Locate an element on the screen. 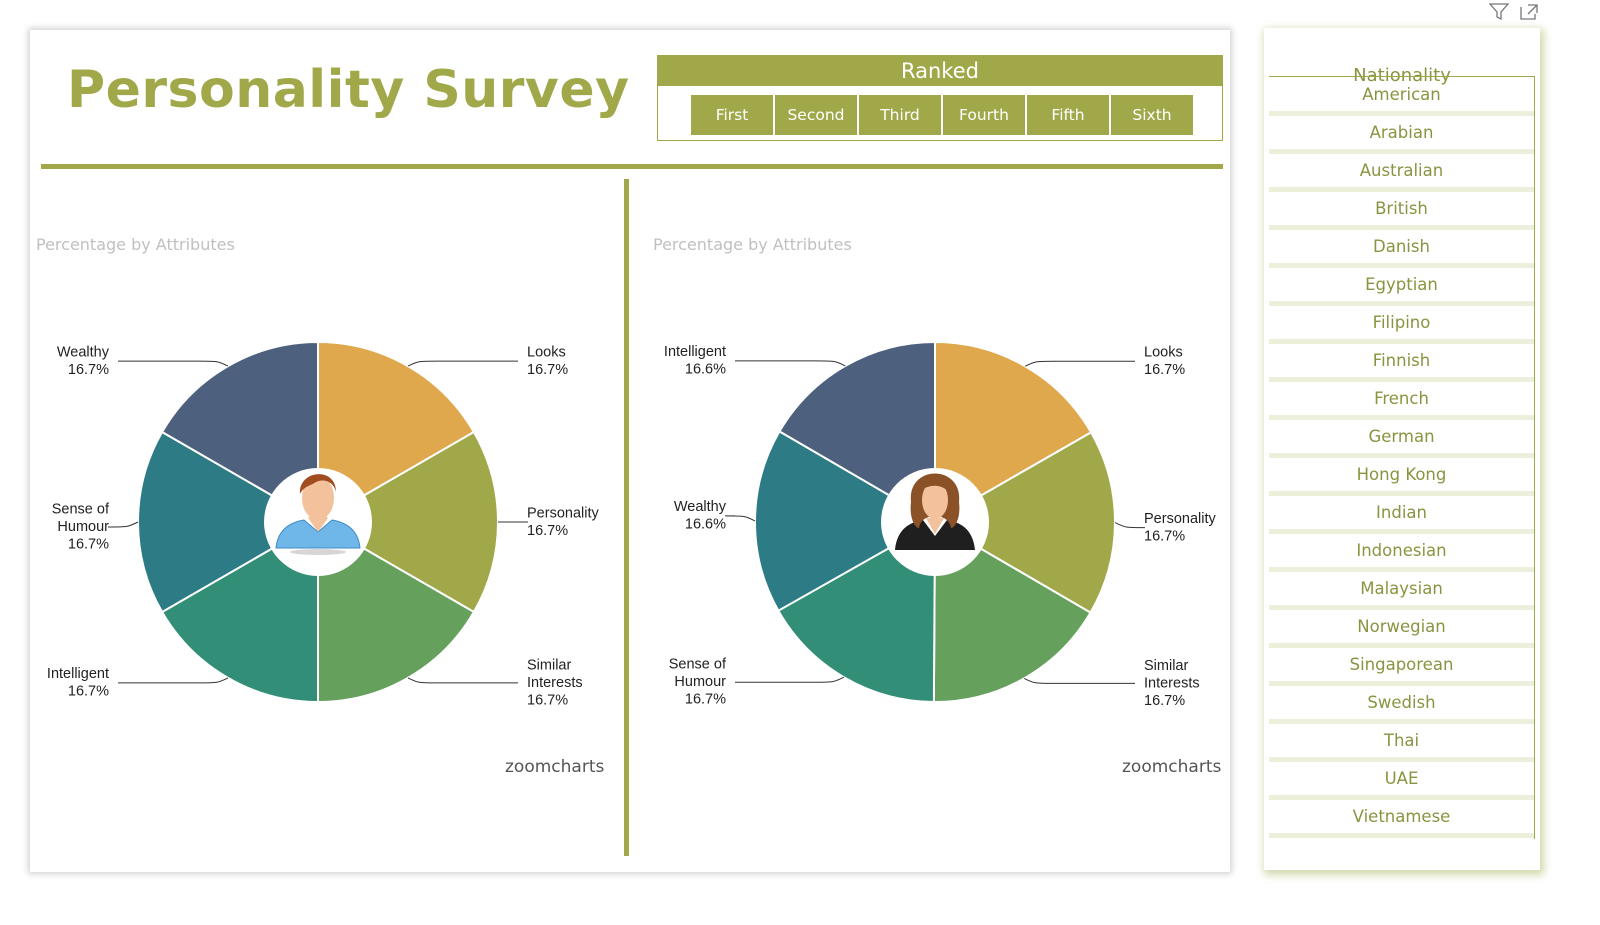 Image resolution: width=1600 pixels, height=925 pixels. slicer-title: Nationality is located at coordinates (1402, 75).